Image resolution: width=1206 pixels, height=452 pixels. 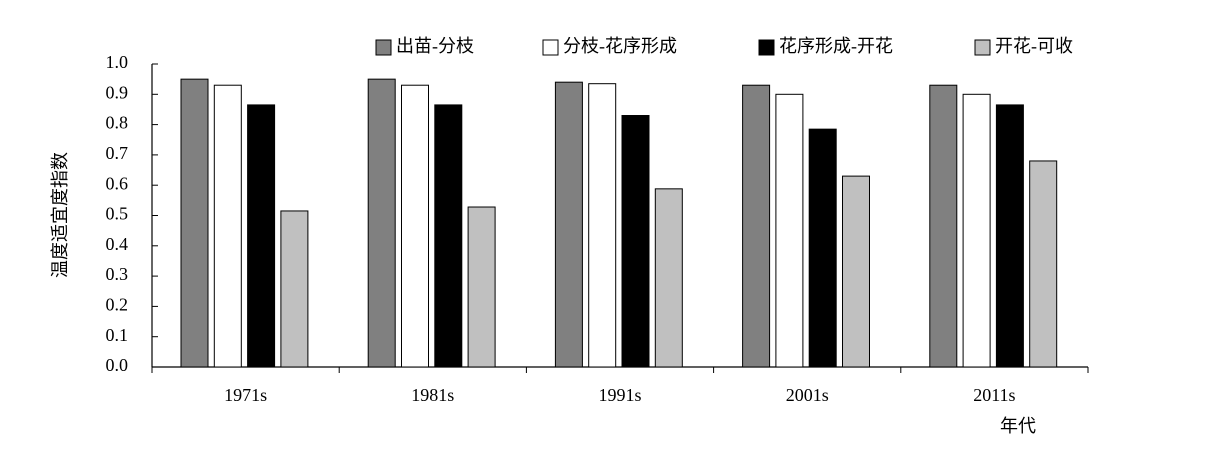 I want to click on y-tick-label: 0.5, so click(x=117, y=214).